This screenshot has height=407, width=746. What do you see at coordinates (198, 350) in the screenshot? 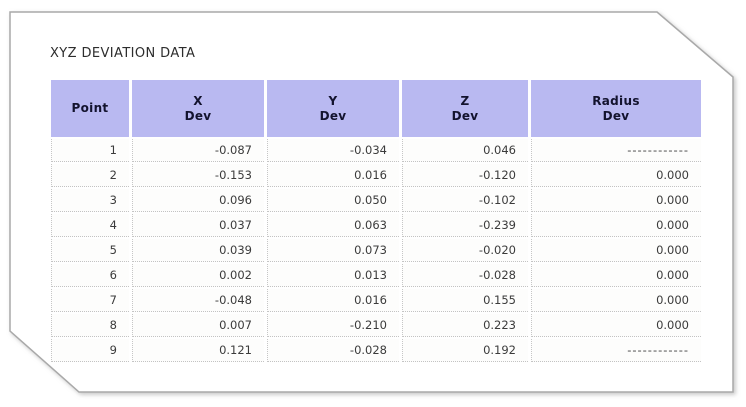
I see `cell-x-dev: 0.121` at bounding box center [198, 350].